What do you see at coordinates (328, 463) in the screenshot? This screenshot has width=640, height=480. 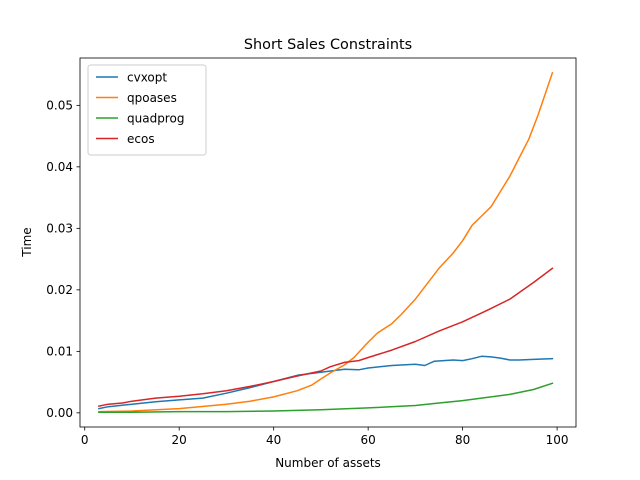 I see `x-axis-label: Number of assets` at bounding box center [328, 463].